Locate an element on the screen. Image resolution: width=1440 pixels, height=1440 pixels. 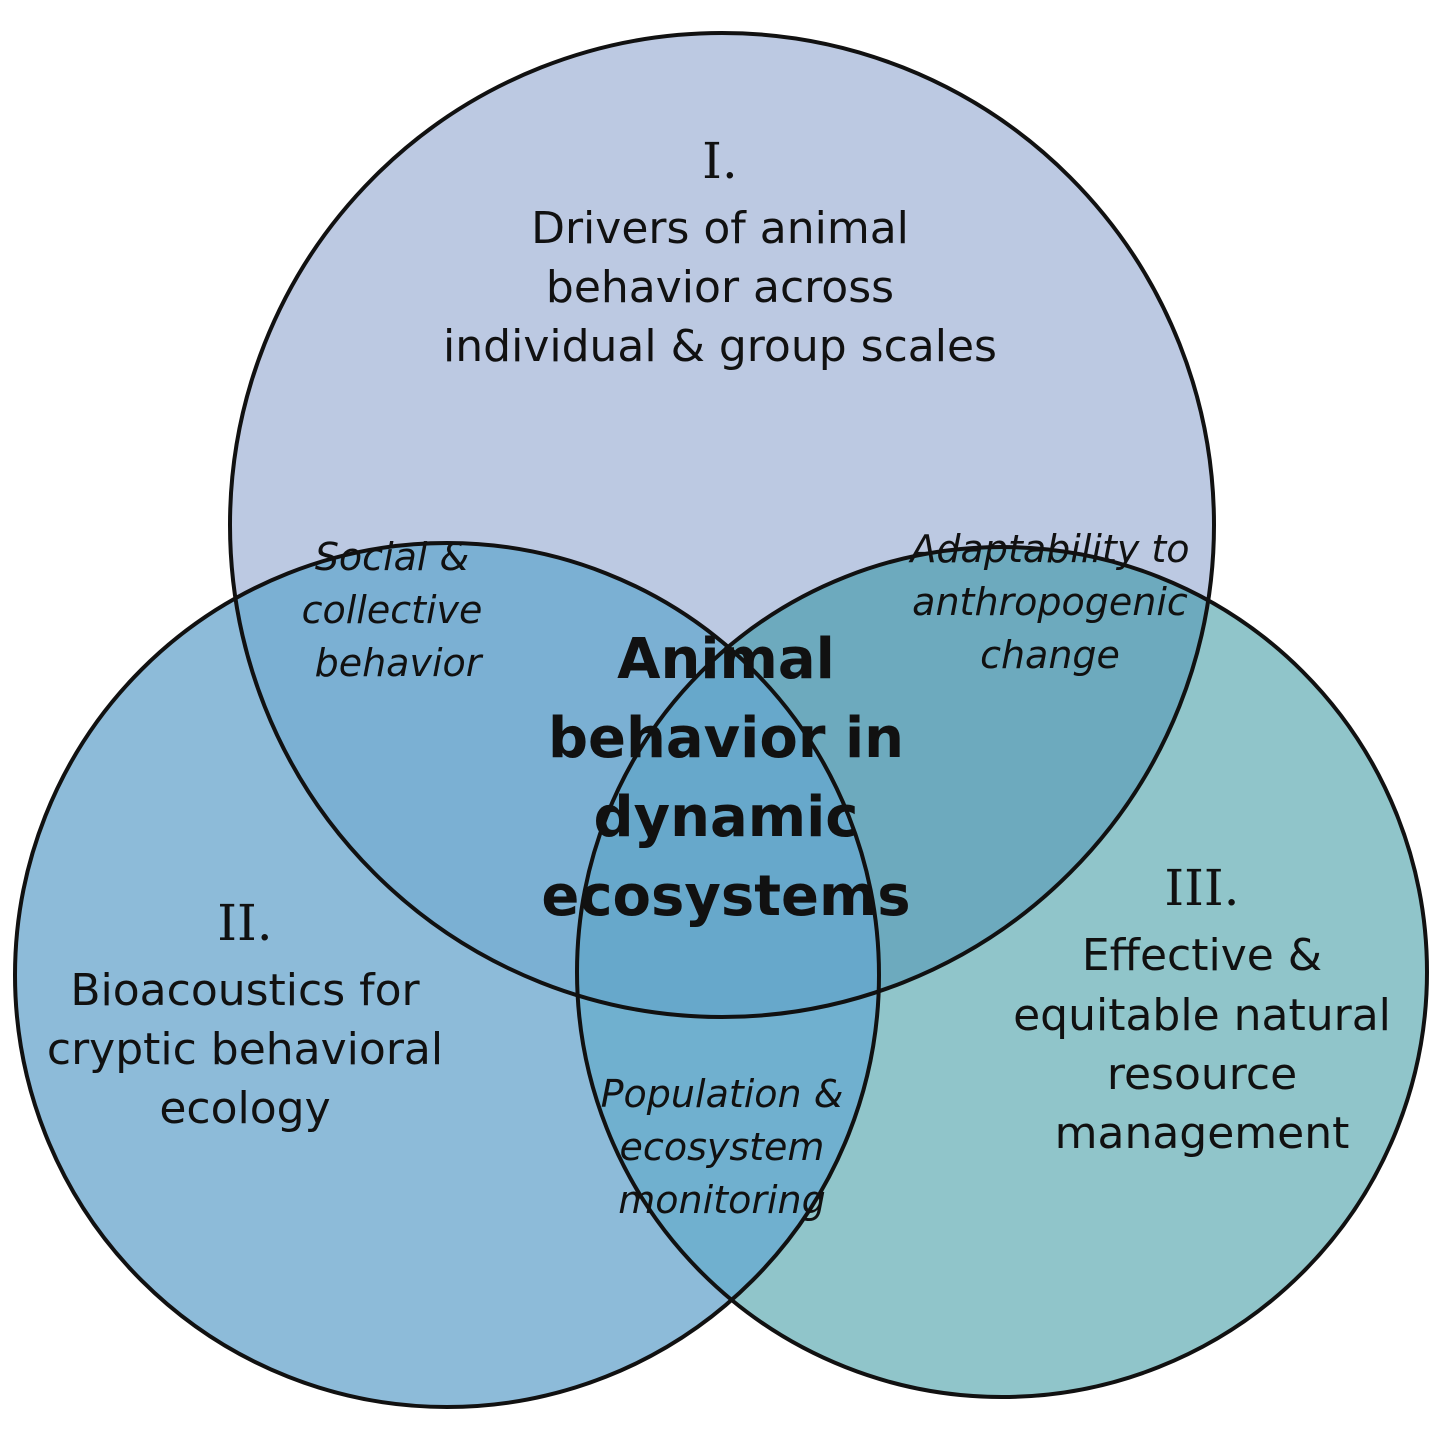
circle-one-line-1: Drivers of animal is located at coordinates (720, 228).